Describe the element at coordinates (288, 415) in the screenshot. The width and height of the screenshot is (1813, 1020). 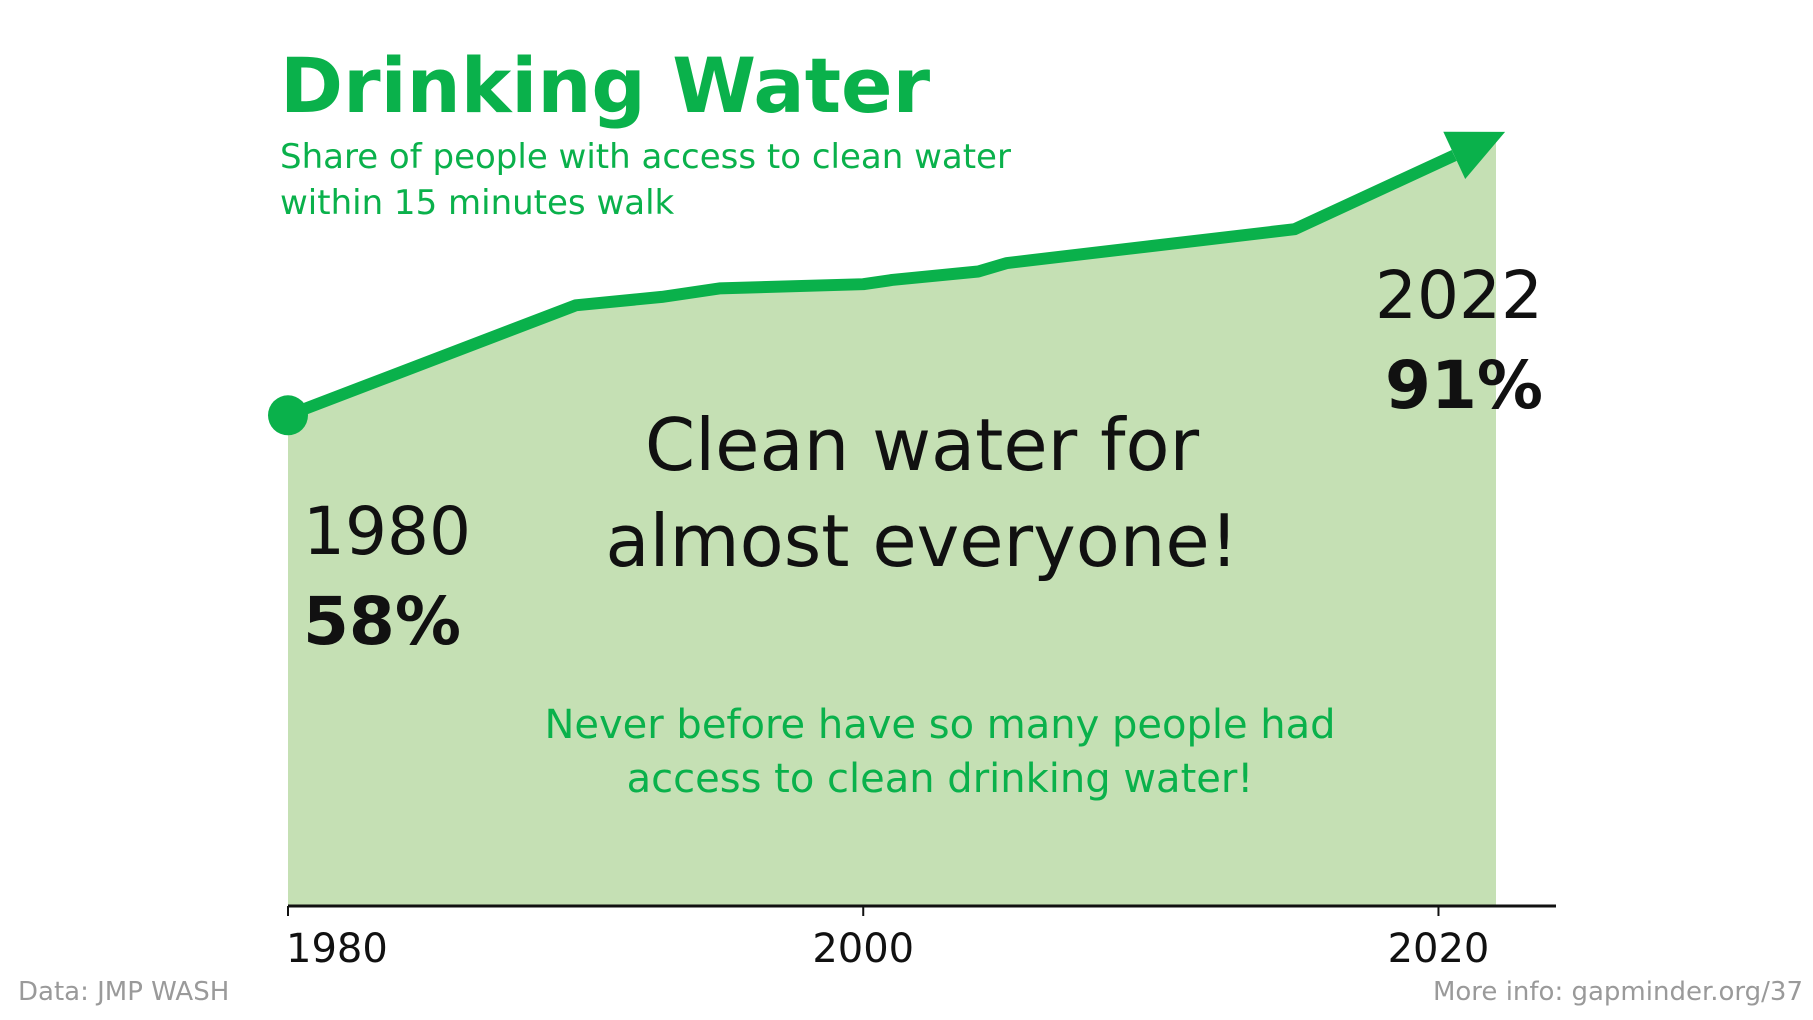
I see `start-point` at that location.